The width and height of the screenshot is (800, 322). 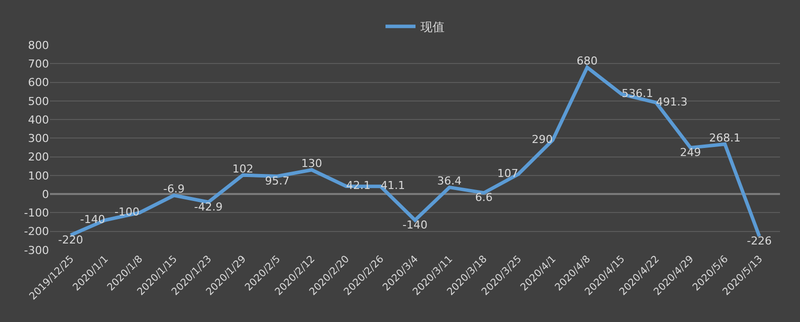 What do you see at coordinates (38, 157) in the screenshot?
I see `y-tick-label: 200` at bounding box center [38, 157].